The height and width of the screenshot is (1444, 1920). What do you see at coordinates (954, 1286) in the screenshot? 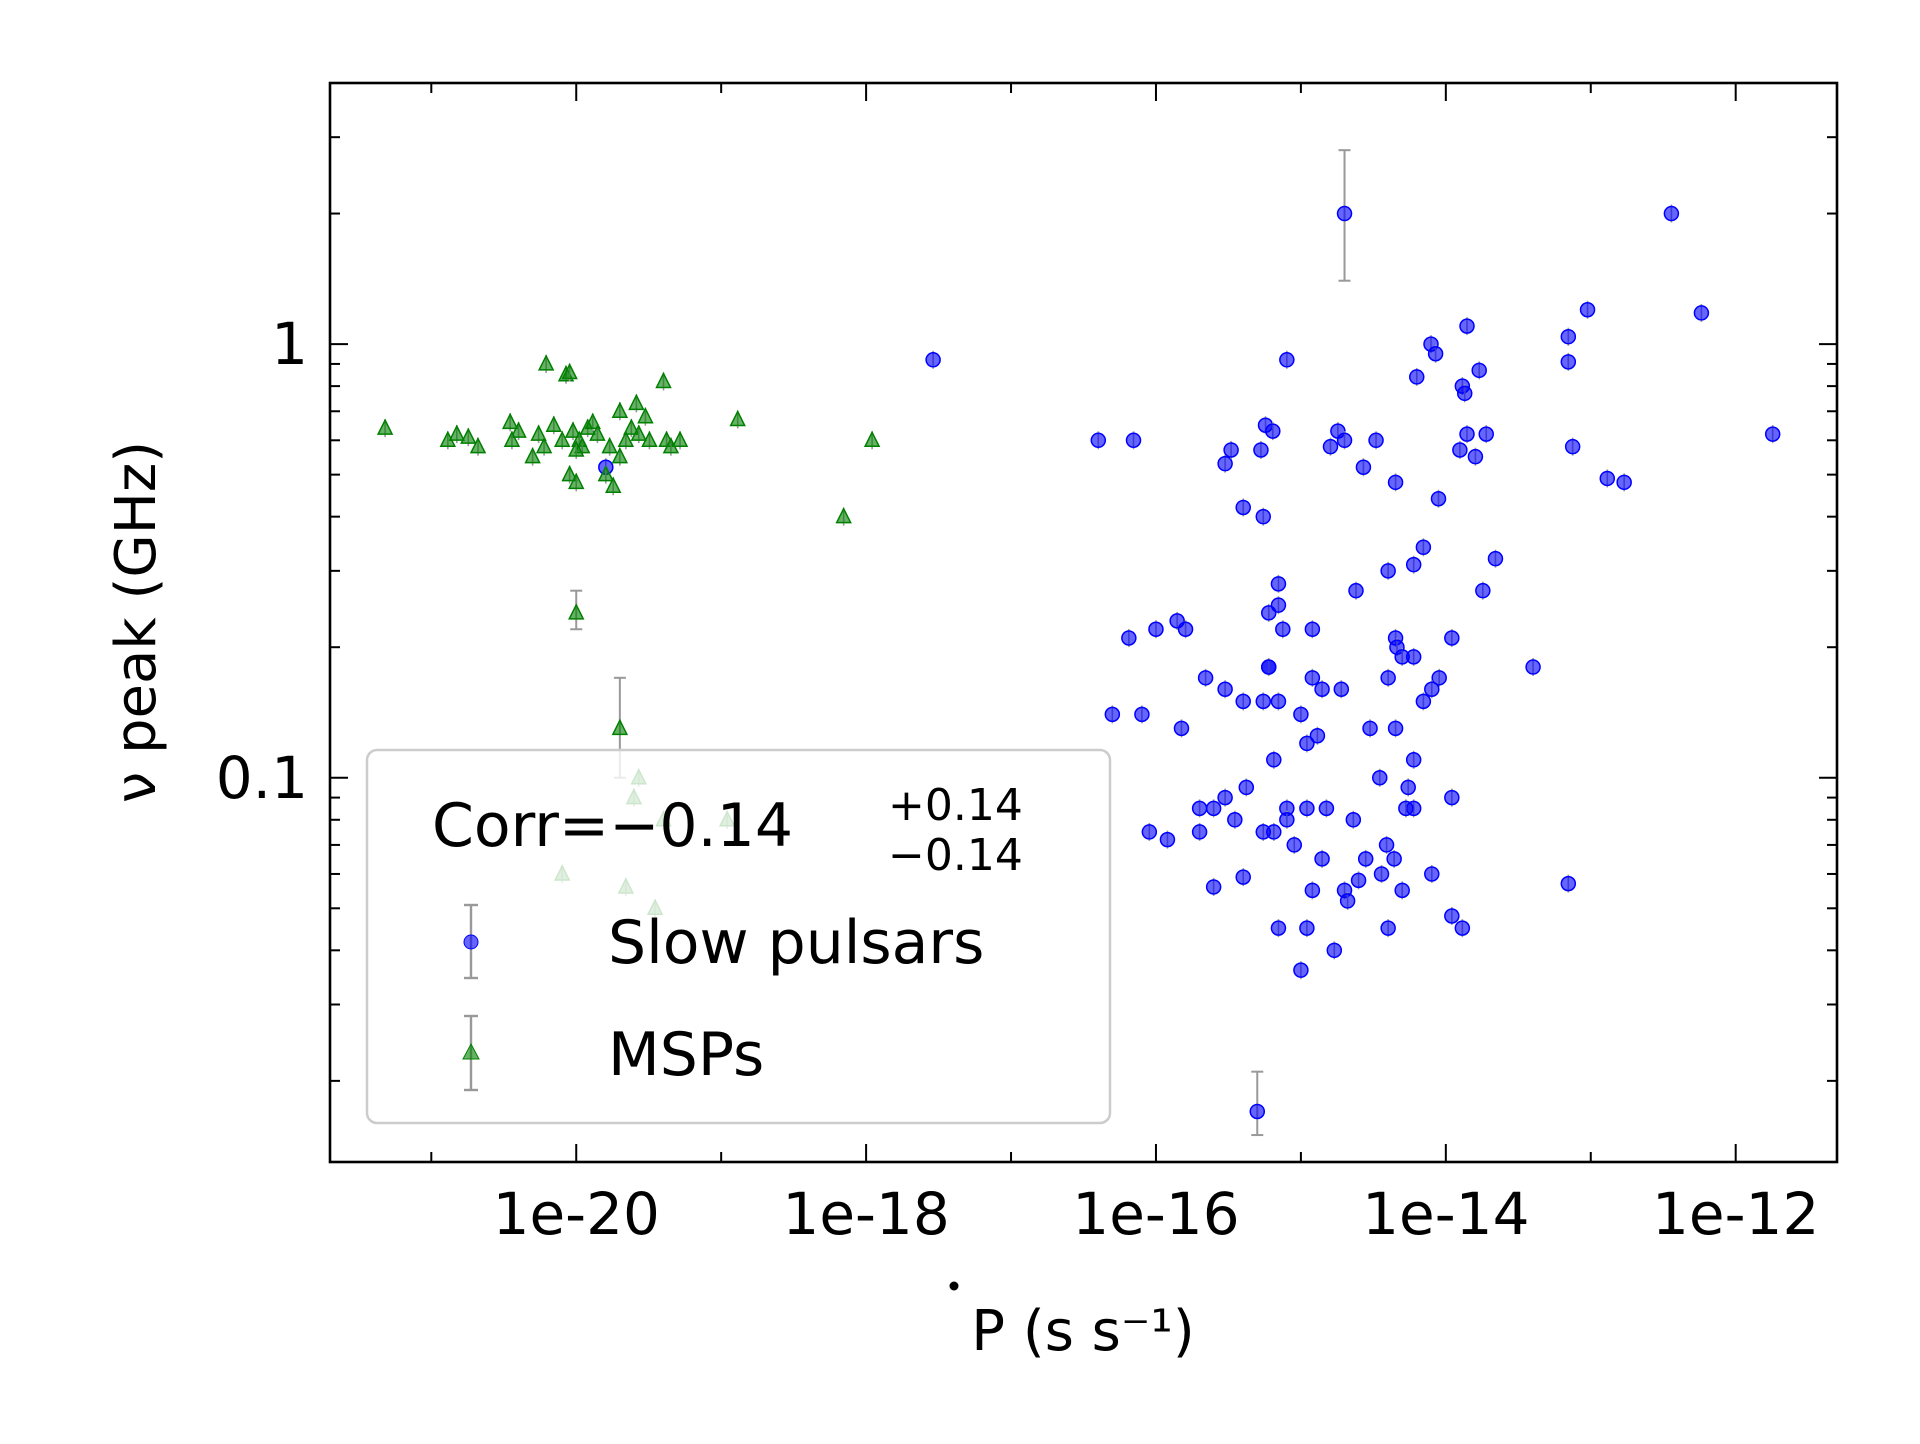
I see `x-axis-label-dot` at bounding box center [954, 1286].